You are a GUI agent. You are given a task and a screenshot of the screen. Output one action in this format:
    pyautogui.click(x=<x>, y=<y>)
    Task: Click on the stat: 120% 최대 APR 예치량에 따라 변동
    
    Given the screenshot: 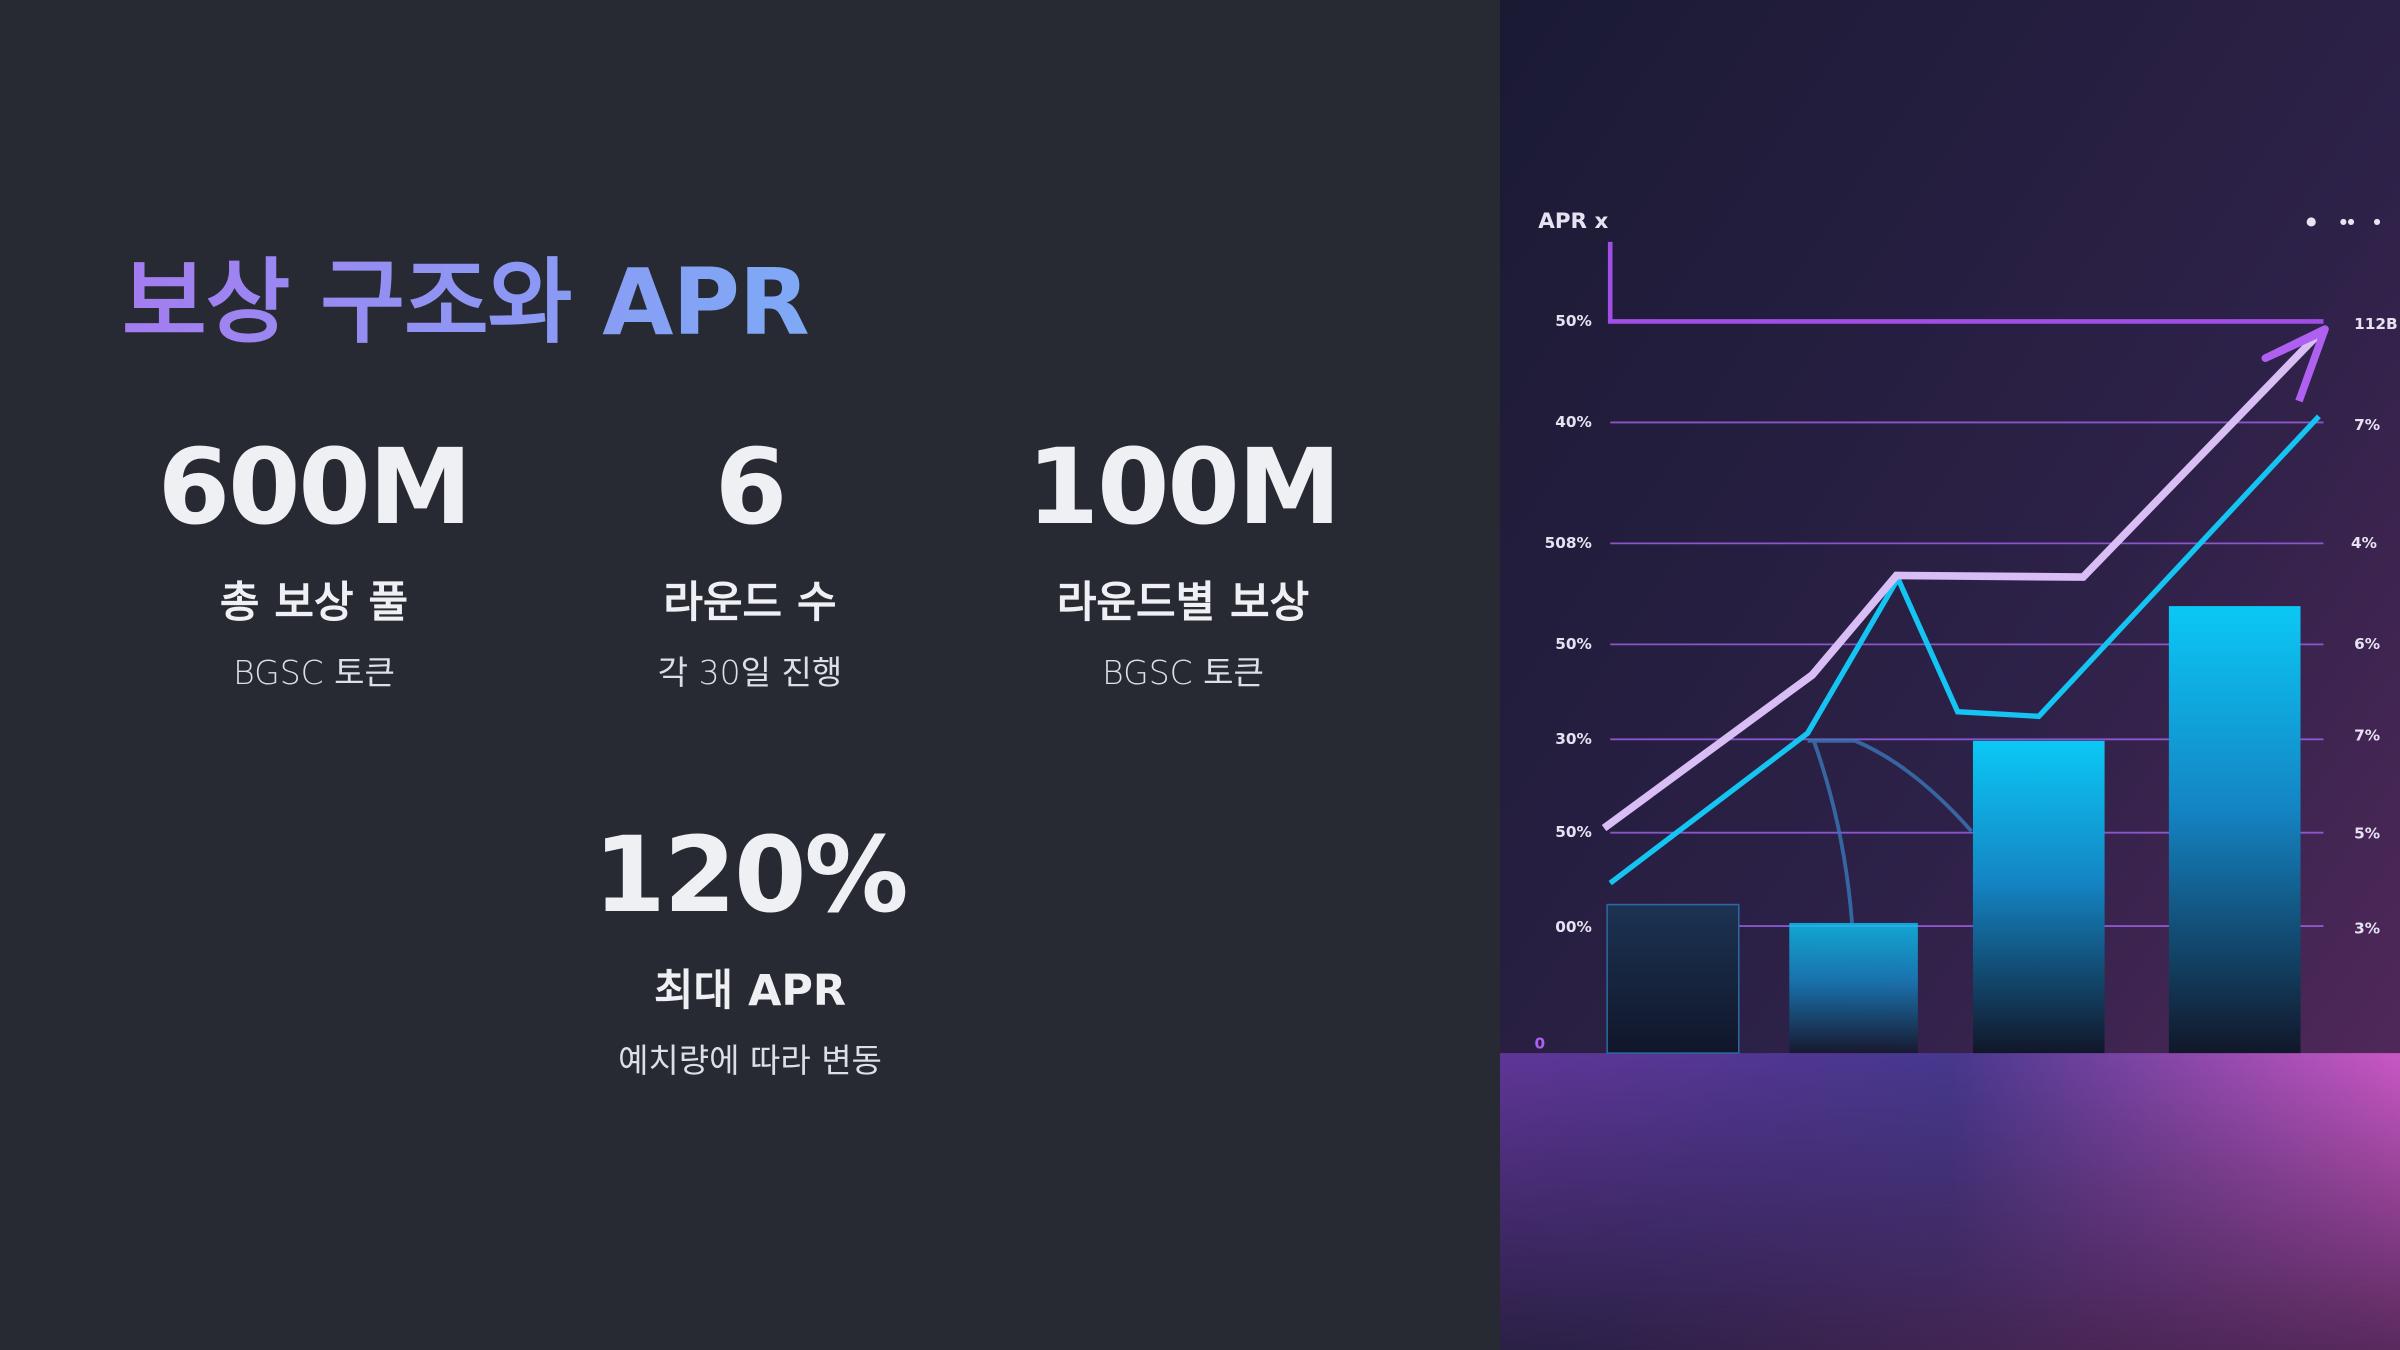 What is the action you would take?
    pyautogui.click(x=750, y=949)
    